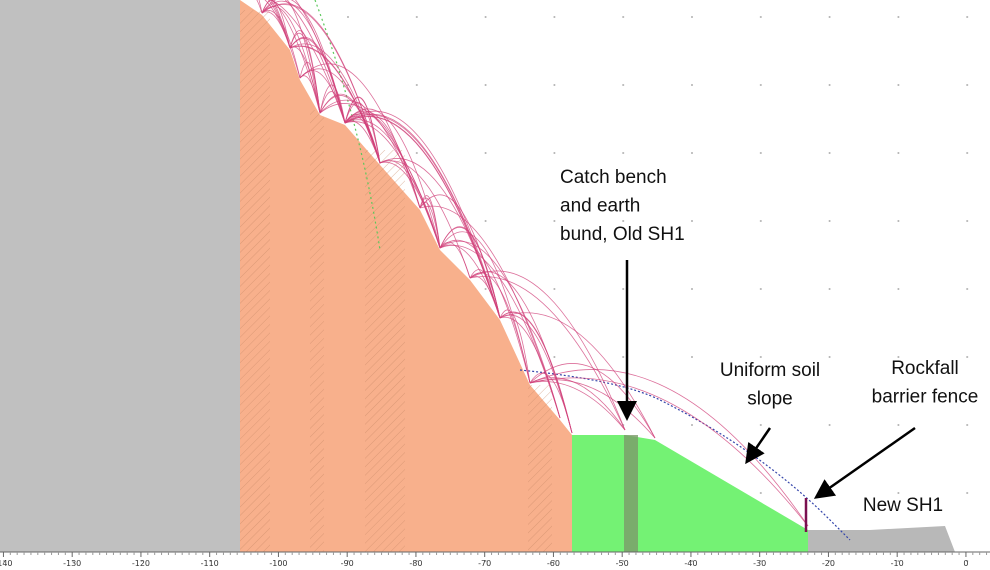 The image size is (990, 570). What do you see at coordinates (925, 397) in the screenshot?
I see `annotation-line: barrier fence` at bounding box center [925, 397].